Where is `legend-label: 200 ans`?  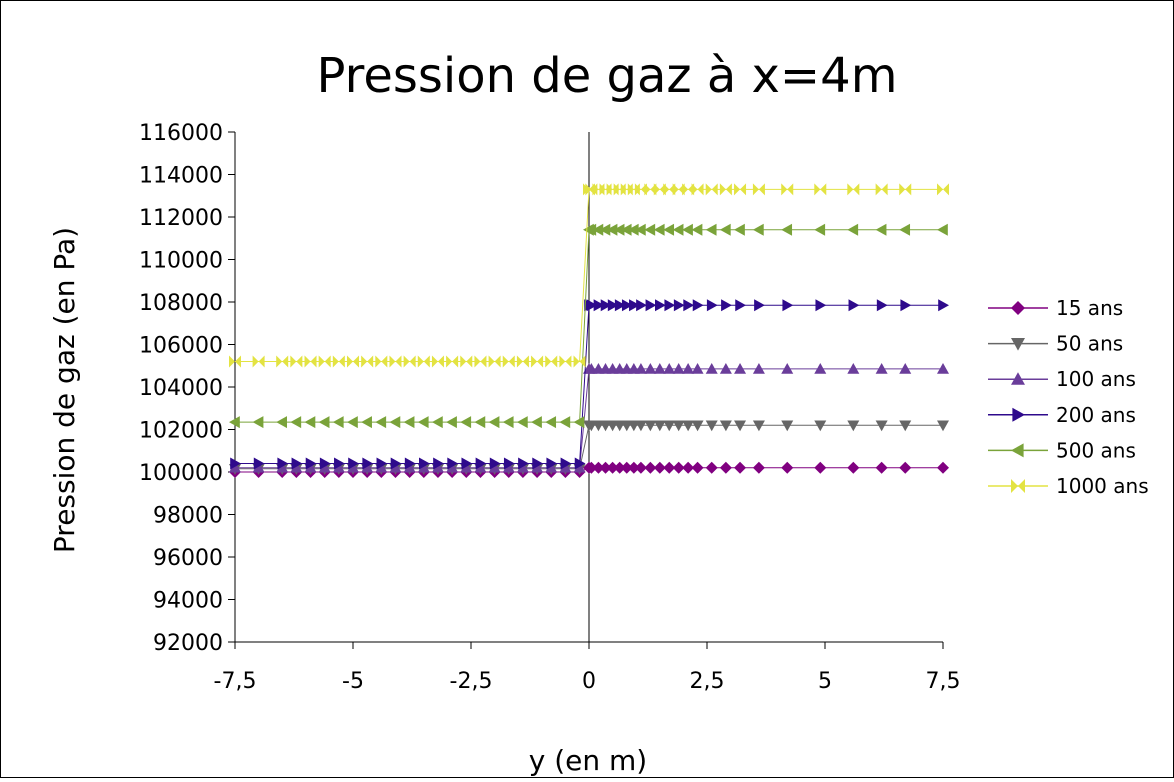 legend-label: 200 ans is located at coordinates (1096, 415).